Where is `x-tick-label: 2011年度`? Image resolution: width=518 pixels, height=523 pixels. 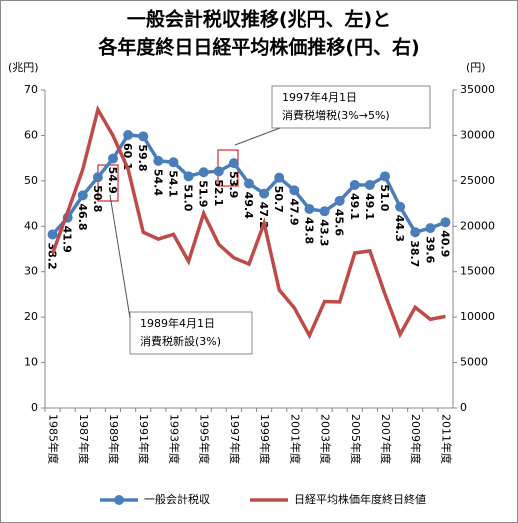
x-tick-label: 2011年度 is located at coordinates (446, 439).